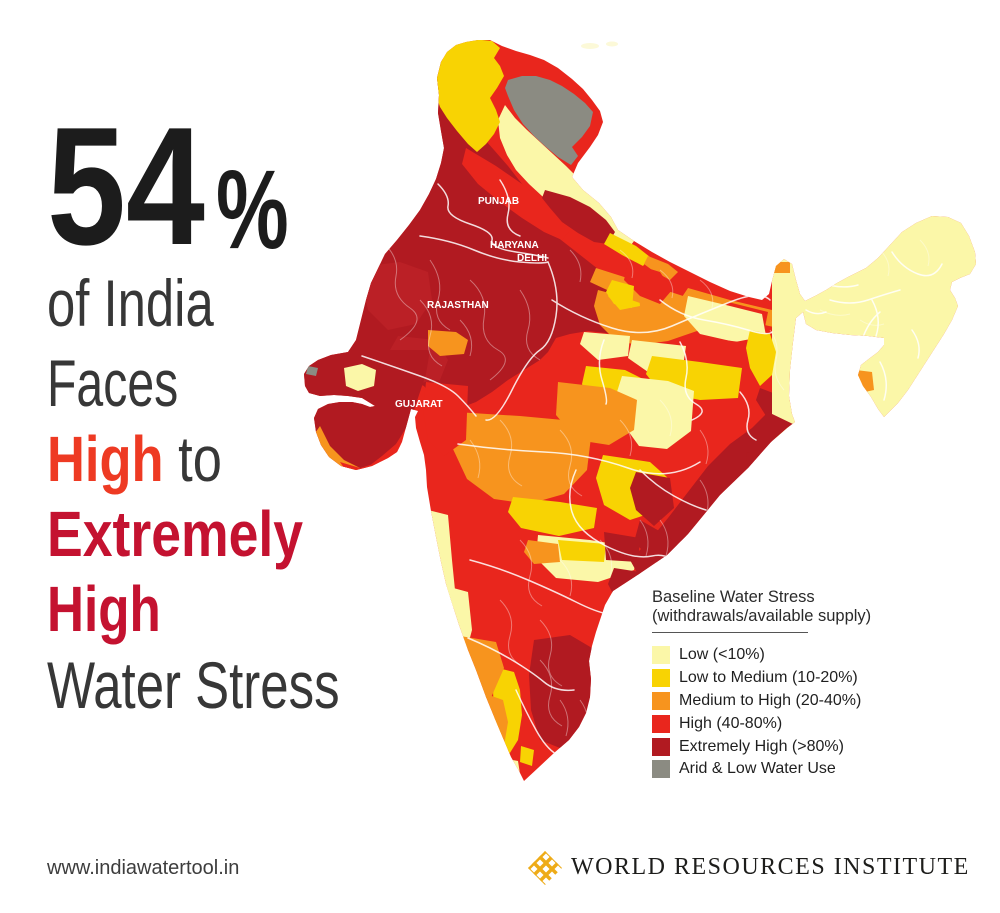  What do you see at coordinates (419, 404) in the screenshot?
I see `svg-text: GUJARAT` at bounding box center [419, 404].